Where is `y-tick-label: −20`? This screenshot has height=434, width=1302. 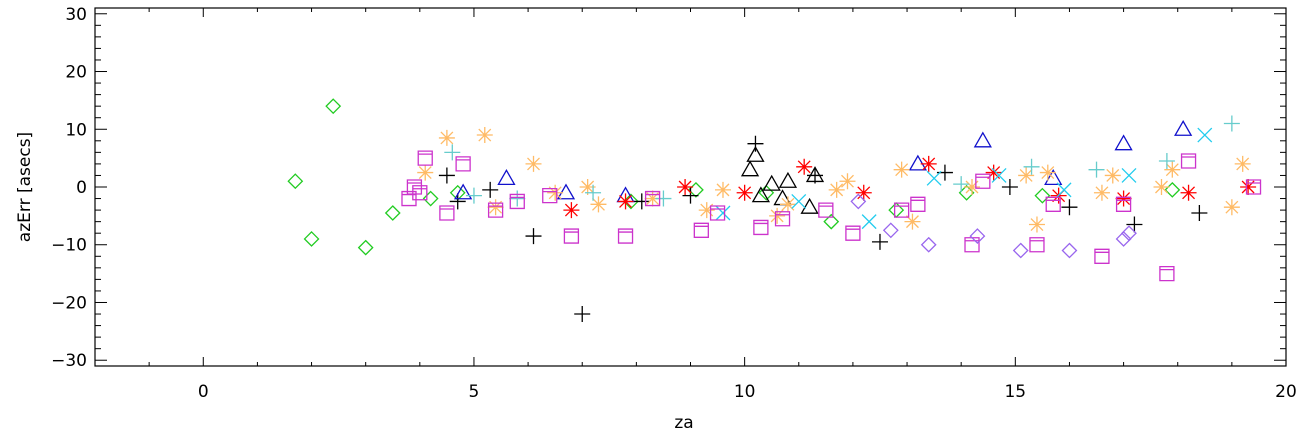 y-tick-label: −20 is located at coordinates (69, 303).